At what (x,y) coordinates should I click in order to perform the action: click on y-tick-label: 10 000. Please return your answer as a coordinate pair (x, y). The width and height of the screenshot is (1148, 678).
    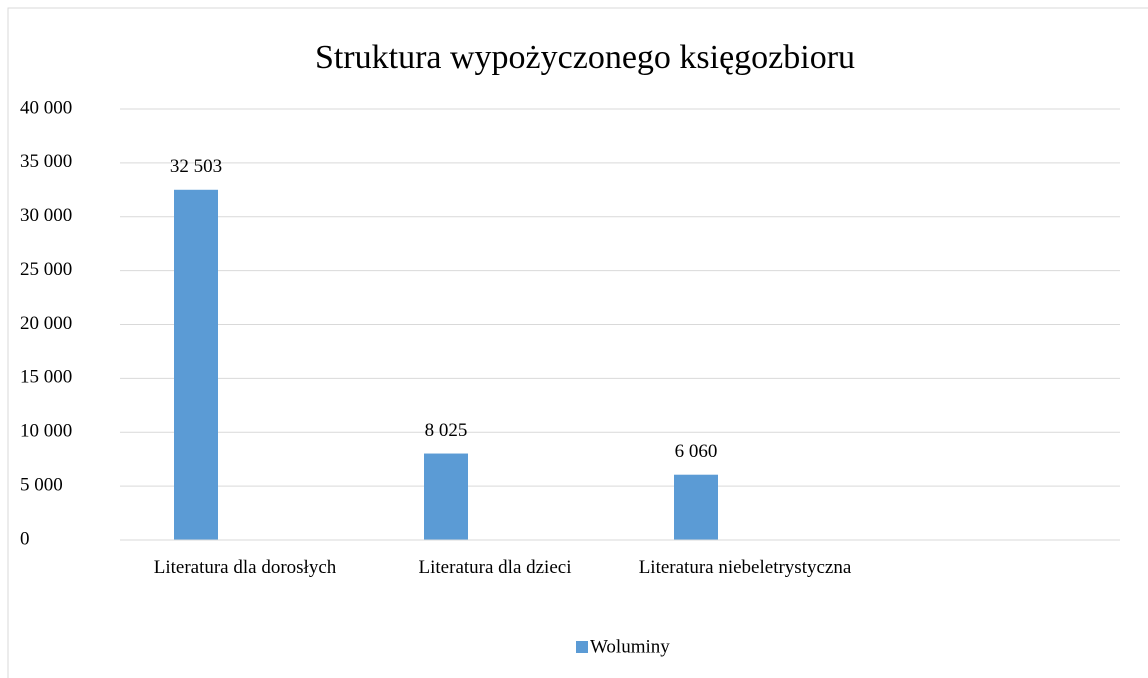
    Looking at the image, I should click on (46, 431).